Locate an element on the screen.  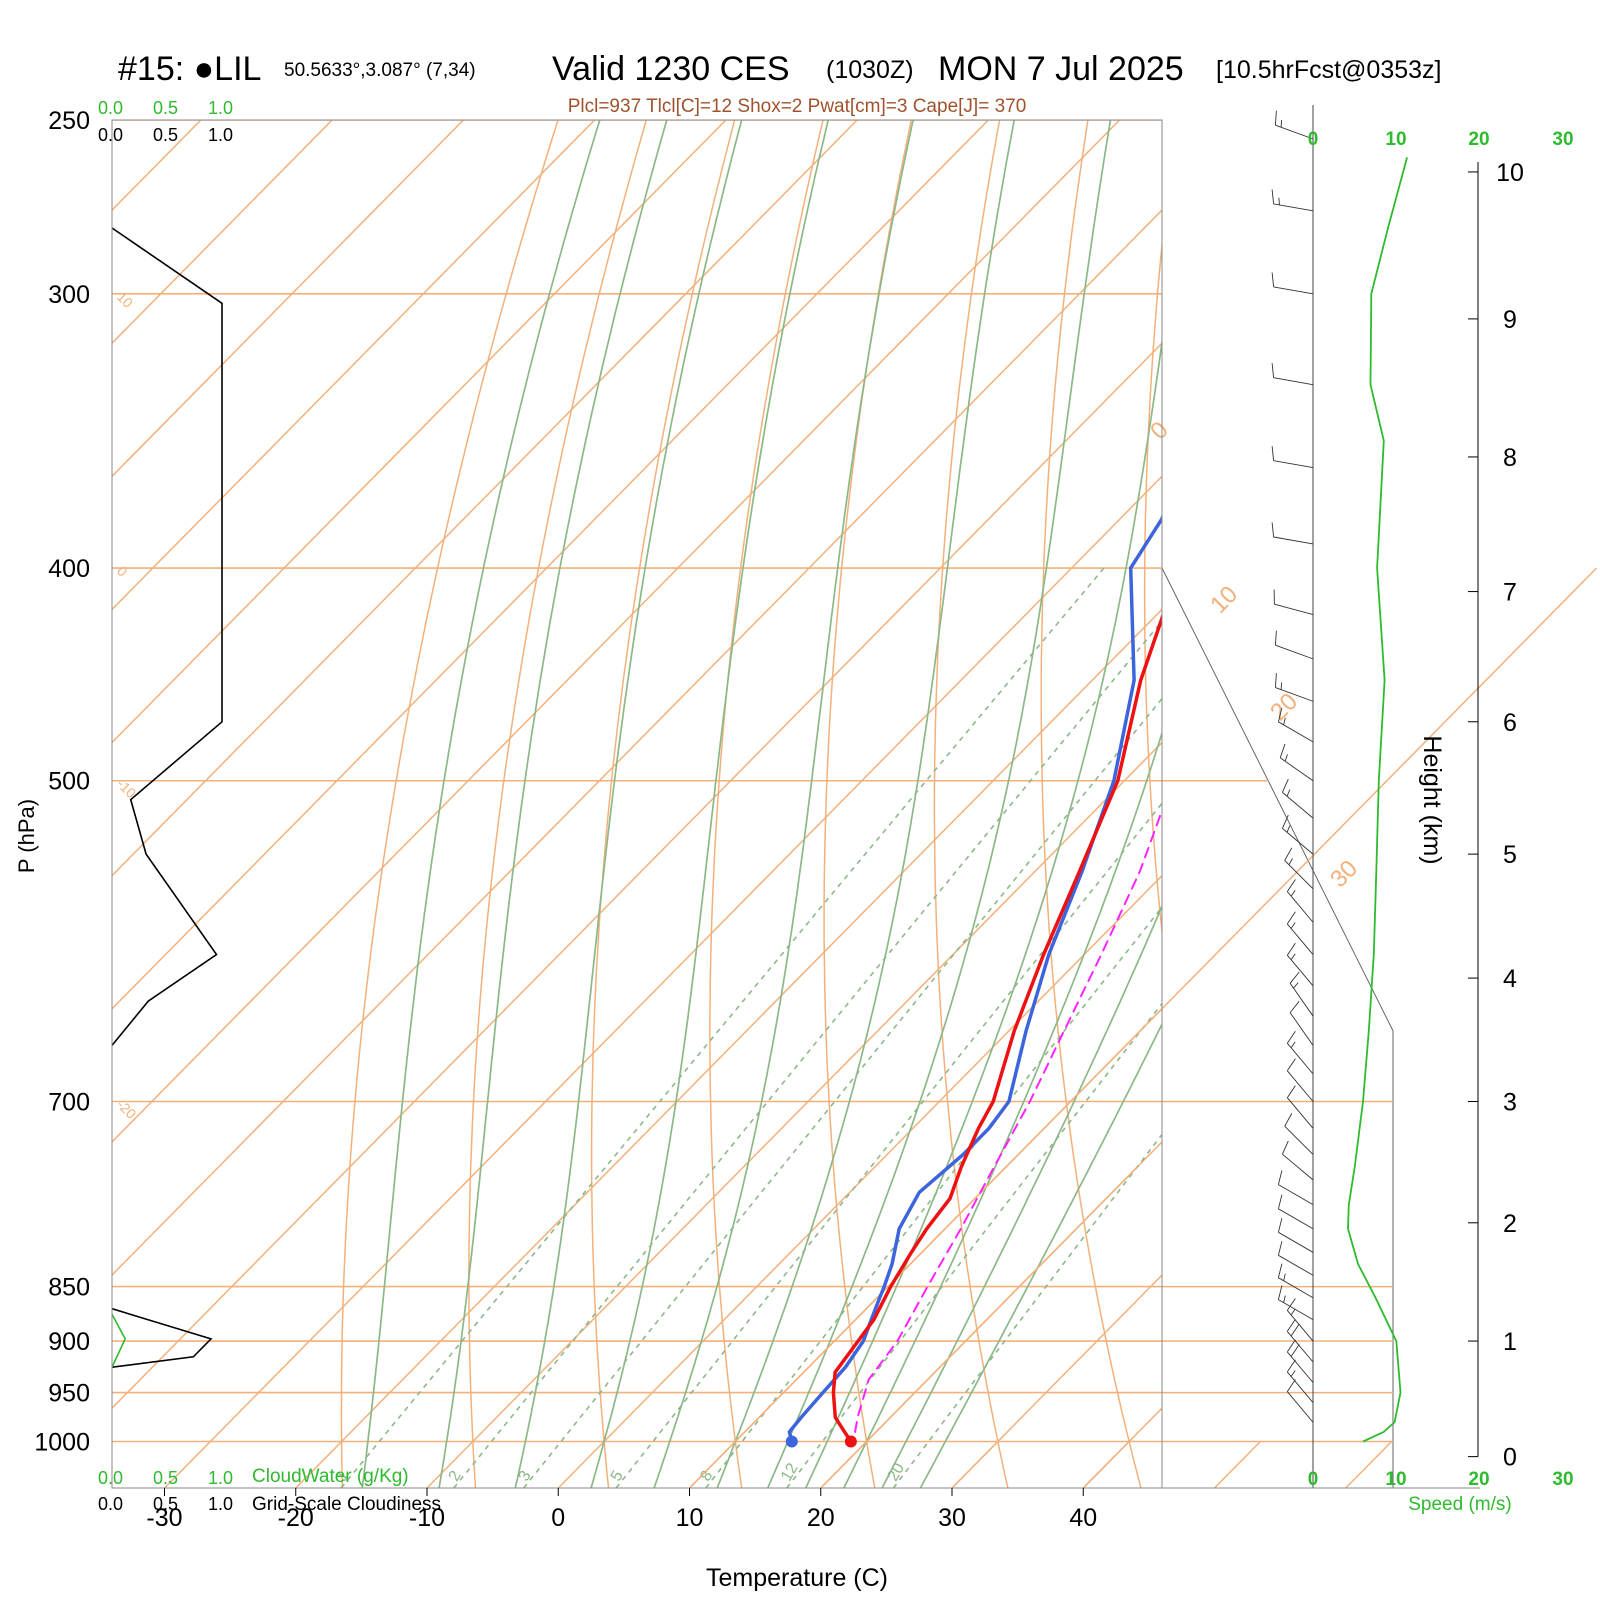
dewpoint-line is located at coordinates (974, 978).